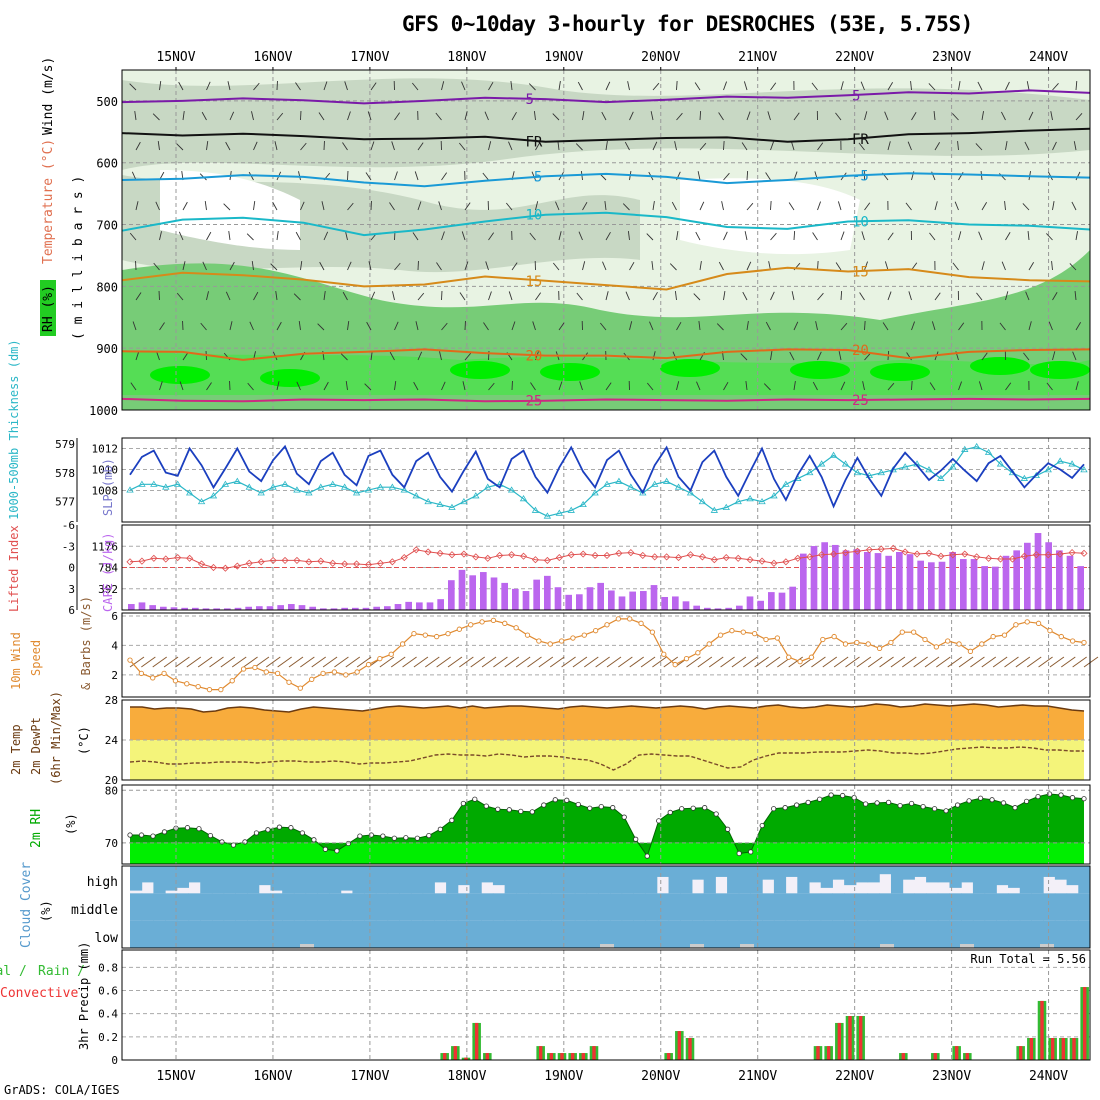 This screenshot has width=1100, height=1100. Describe the element at coordinates (175, 57) in the screenshot. I see `date-label-top: 15NOV` at that location.